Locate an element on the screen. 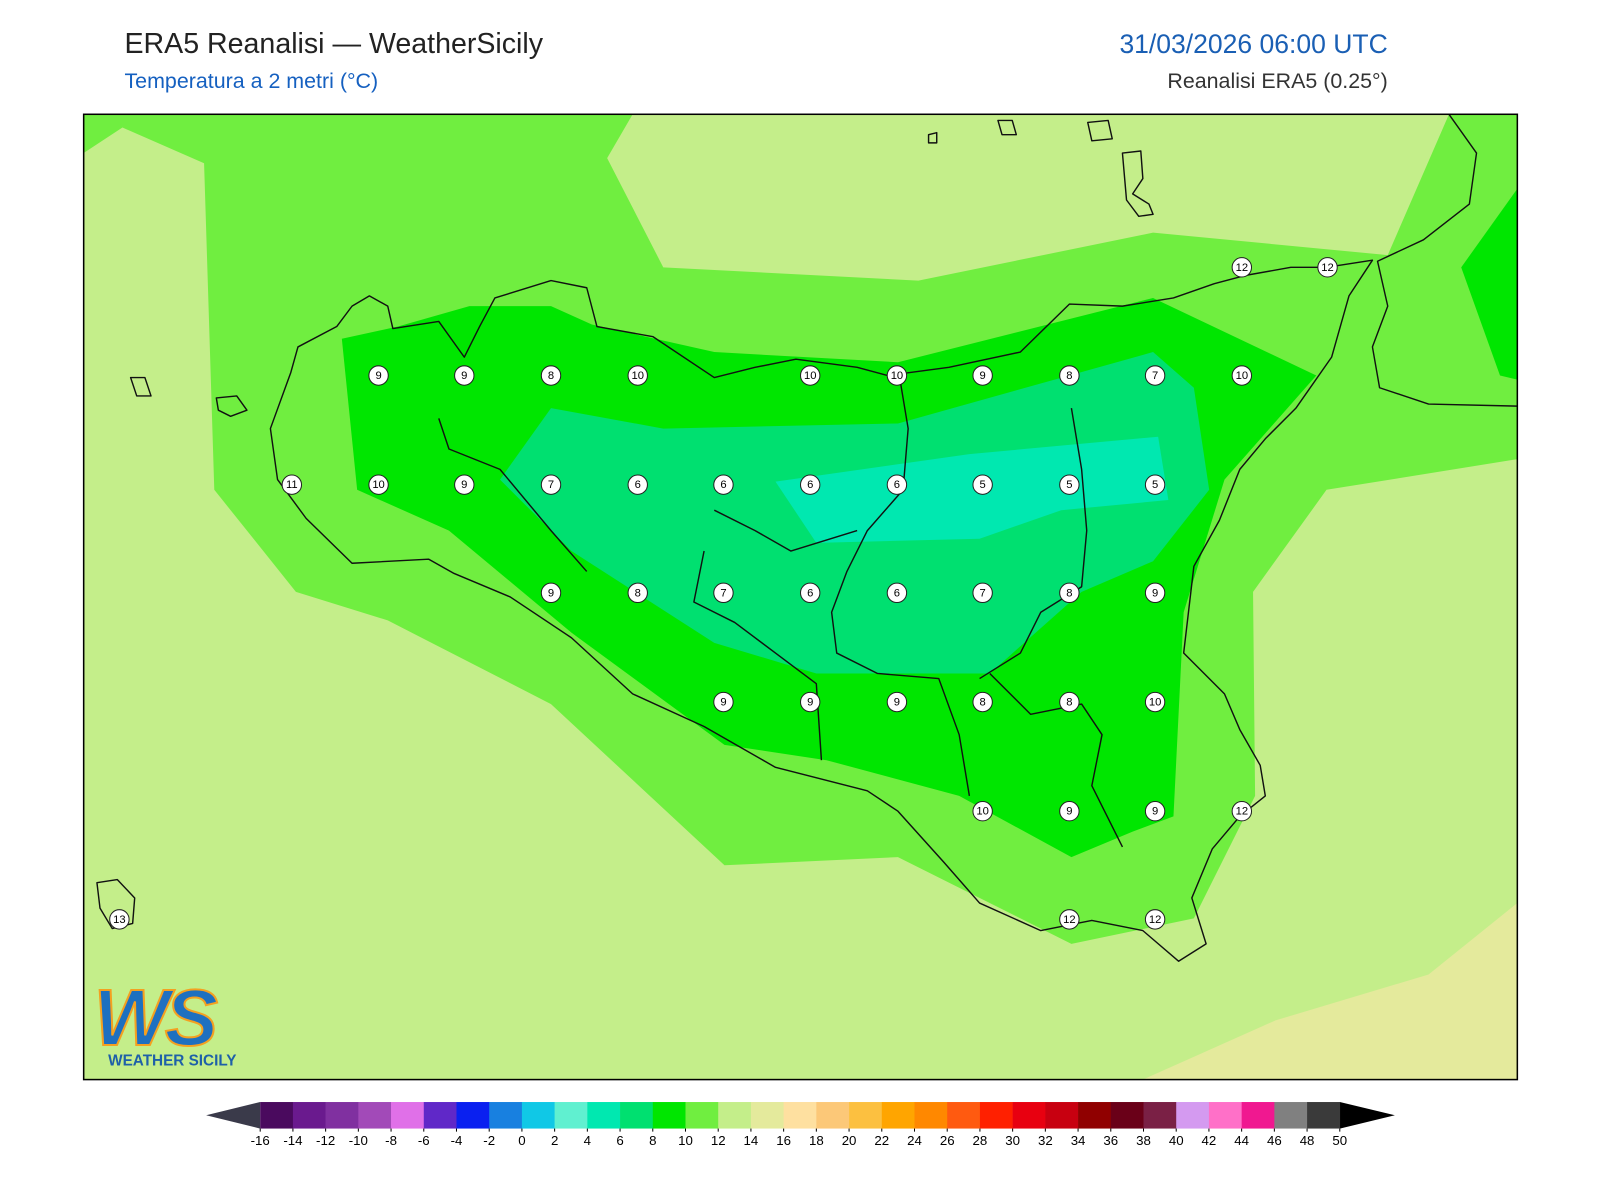 The width and height of the screenshot is (1600, 1200). station: 13 is located at coordinates (119, 919).